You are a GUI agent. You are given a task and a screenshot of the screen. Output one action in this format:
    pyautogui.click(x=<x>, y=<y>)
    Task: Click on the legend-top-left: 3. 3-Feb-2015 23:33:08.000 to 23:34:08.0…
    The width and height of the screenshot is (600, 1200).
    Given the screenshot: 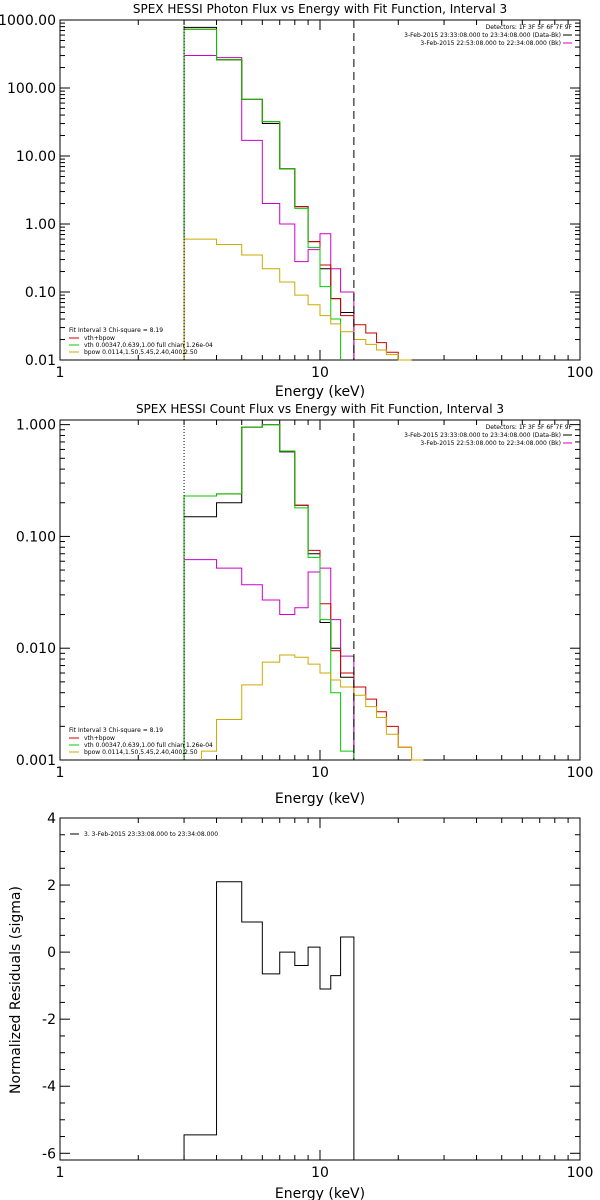 What is the action you would take?
    pyautogui.click(x=144, y=834)
    